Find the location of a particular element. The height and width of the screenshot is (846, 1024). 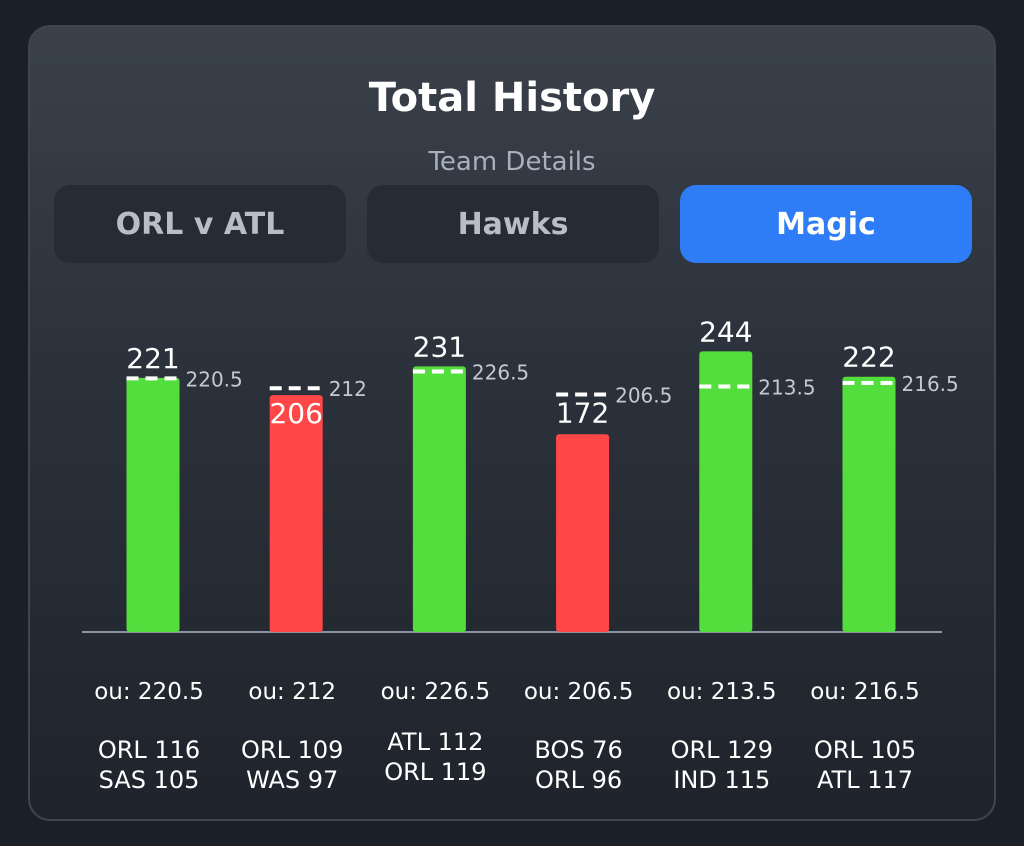

game-score-line1: ORL 105 is located at coordinates (865, 750).